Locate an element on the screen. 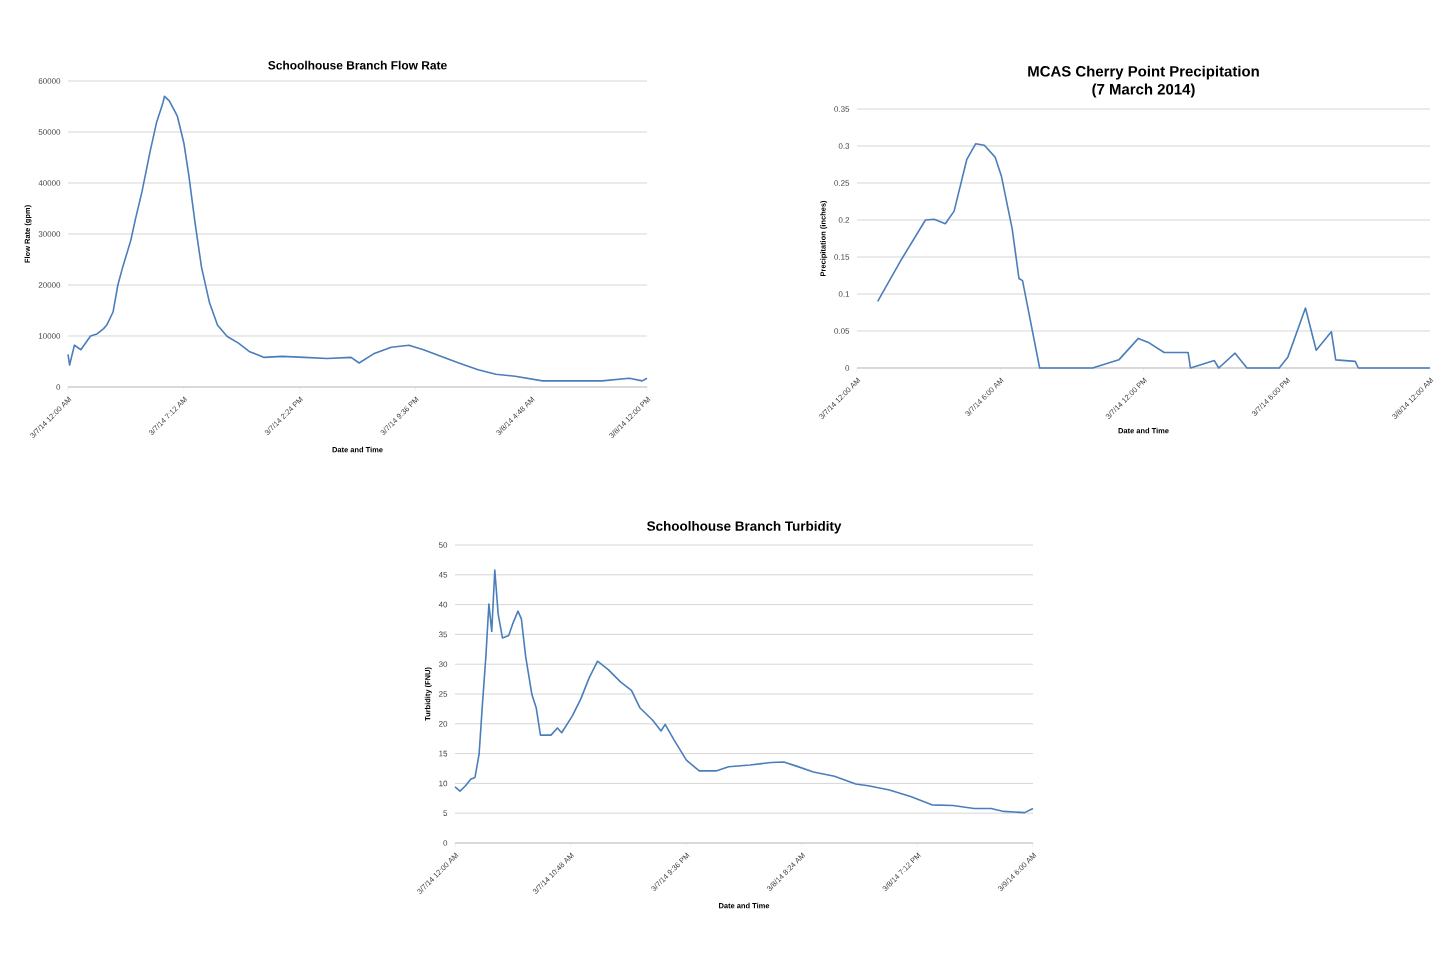 The image size is (1450, 958). chart-title: MCAS Cherry Point Precipitation is located at coordinates (1143, 72).